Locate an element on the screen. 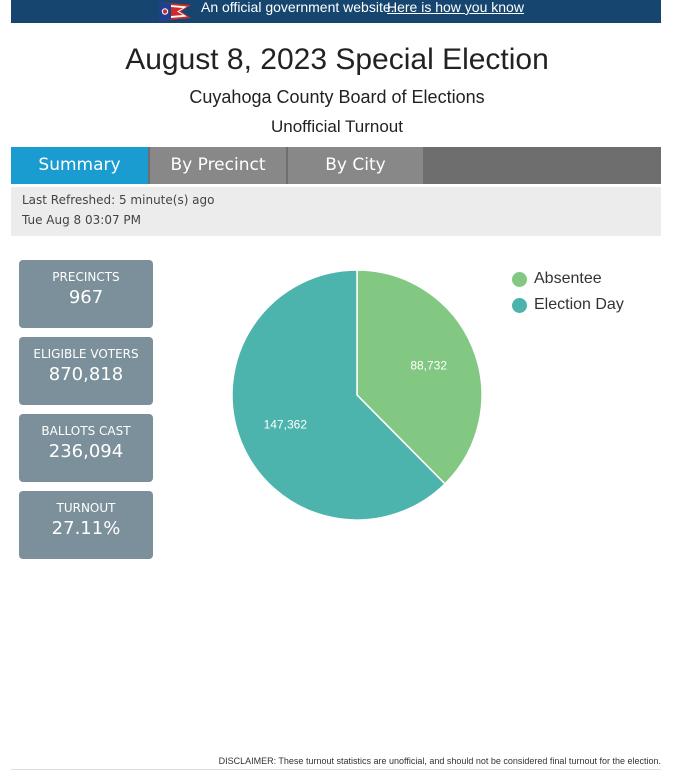  legend-dot-election-day is located at coordinates (519, 305).